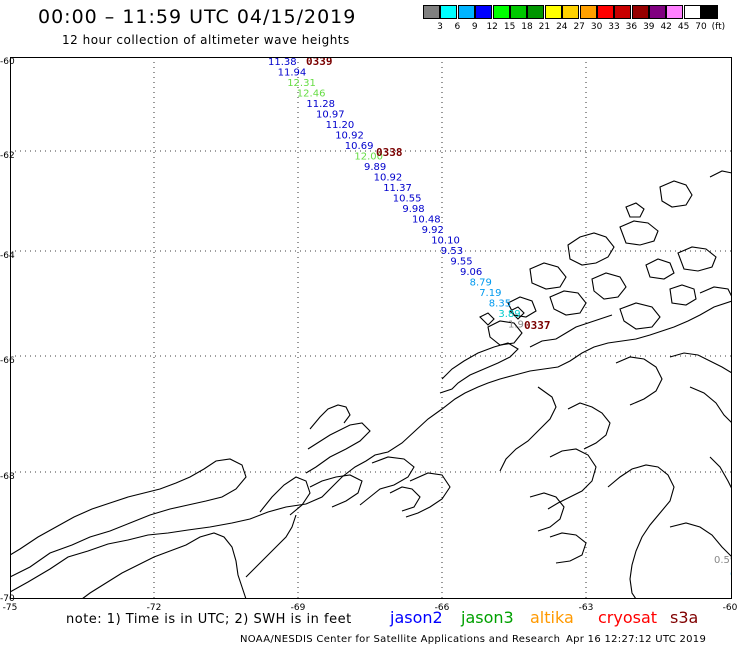 Image resolution: width=740 pixels, height=650 pixels. I want to click on time-label: 0339, so click(319, 62).